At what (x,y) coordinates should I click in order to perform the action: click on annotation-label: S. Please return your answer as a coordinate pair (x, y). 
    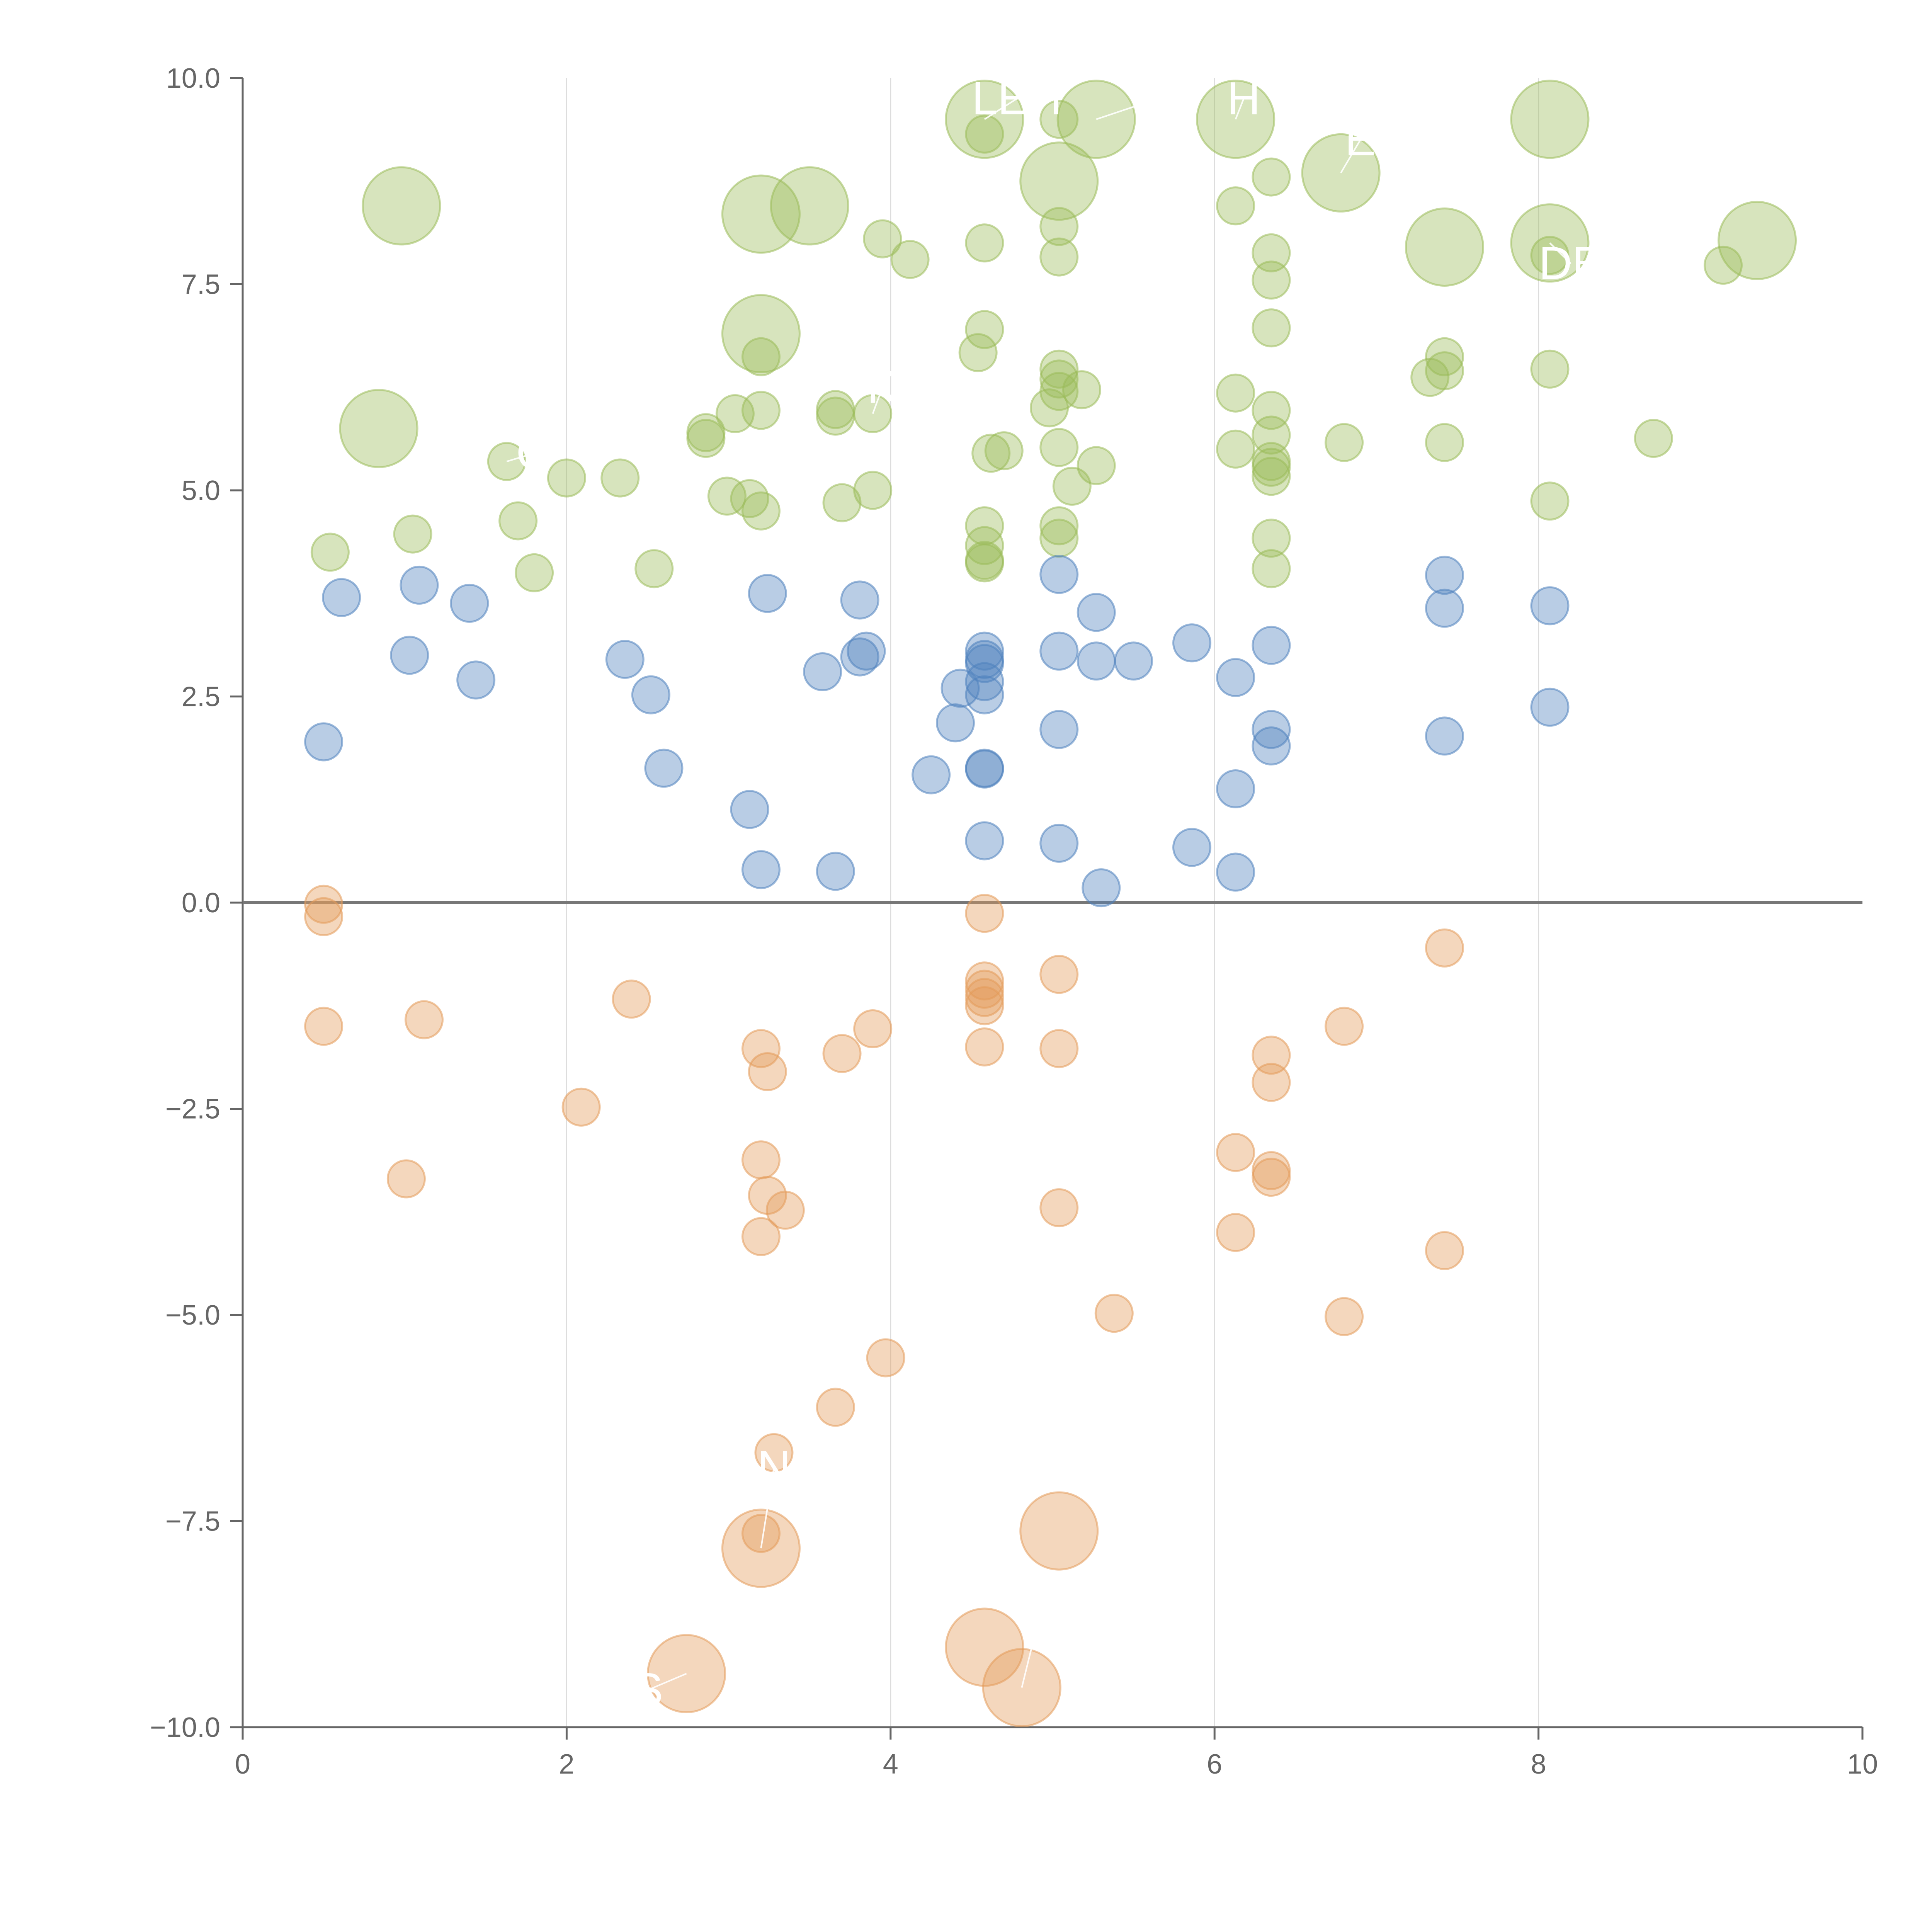
    Looking at the image, I should click on (648, 1690).